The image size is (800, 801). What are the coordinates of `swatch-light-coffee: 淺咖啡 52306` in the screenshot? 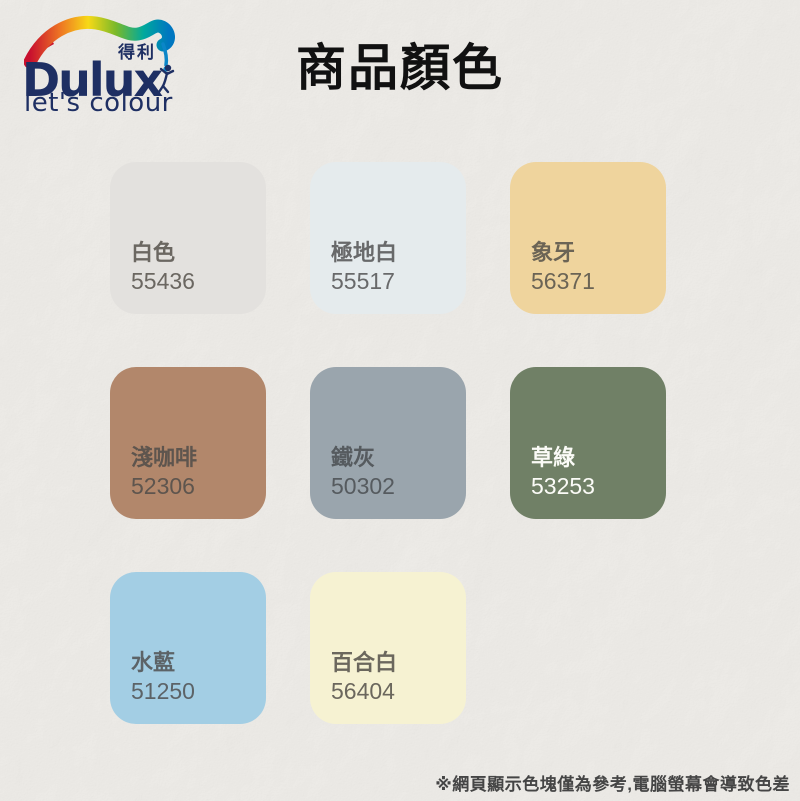 It's located at (188, 443).